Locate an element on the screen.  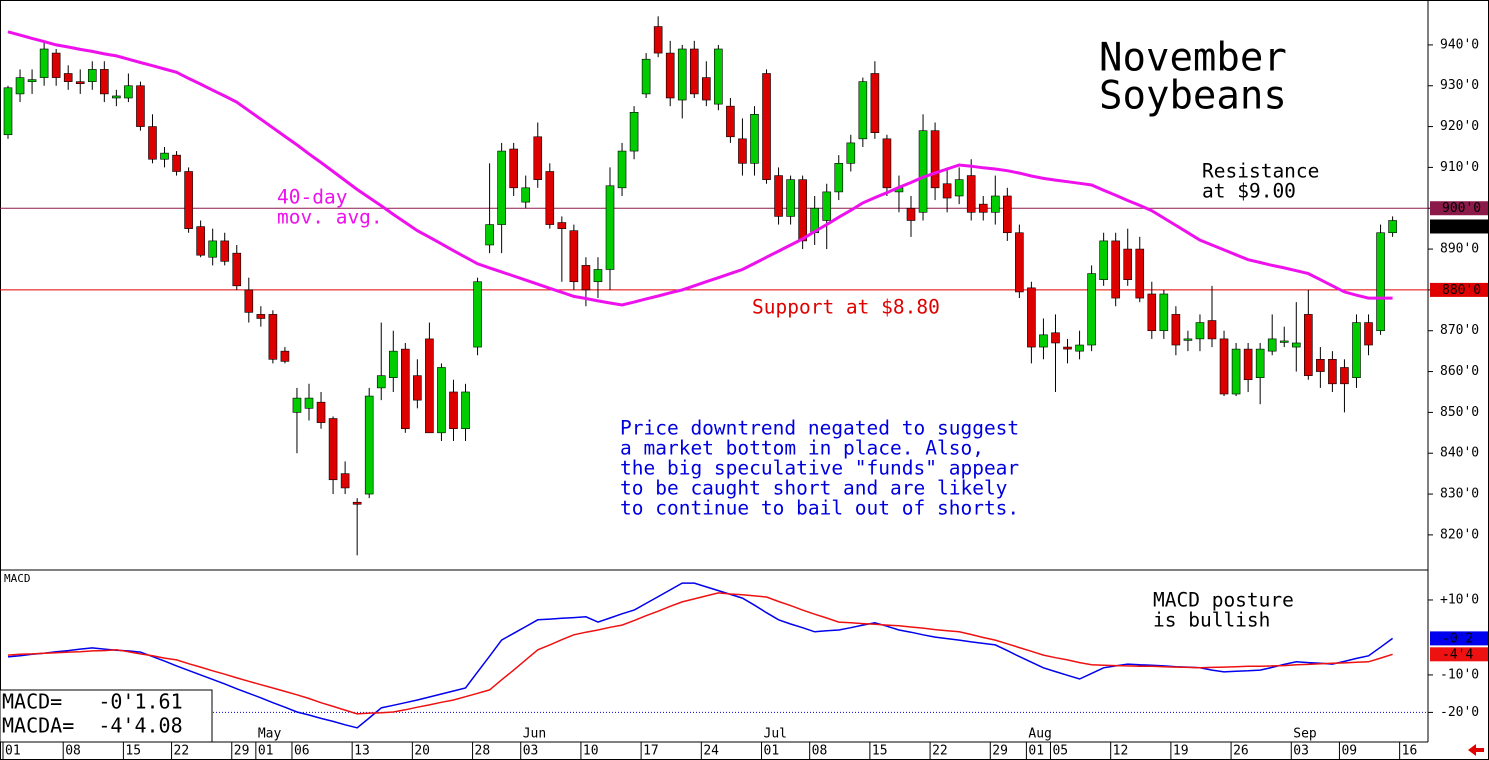
y-tick-label: 840'0 is located at coordinates (1459, 453).